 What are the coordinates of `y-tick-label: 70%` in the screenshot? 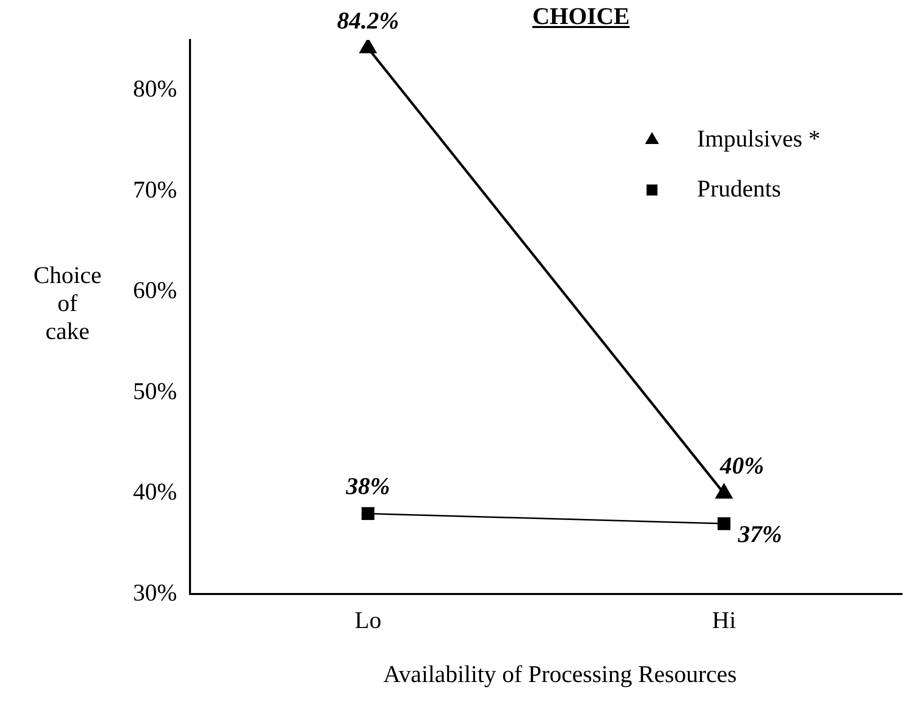 It's located at (154, 190).